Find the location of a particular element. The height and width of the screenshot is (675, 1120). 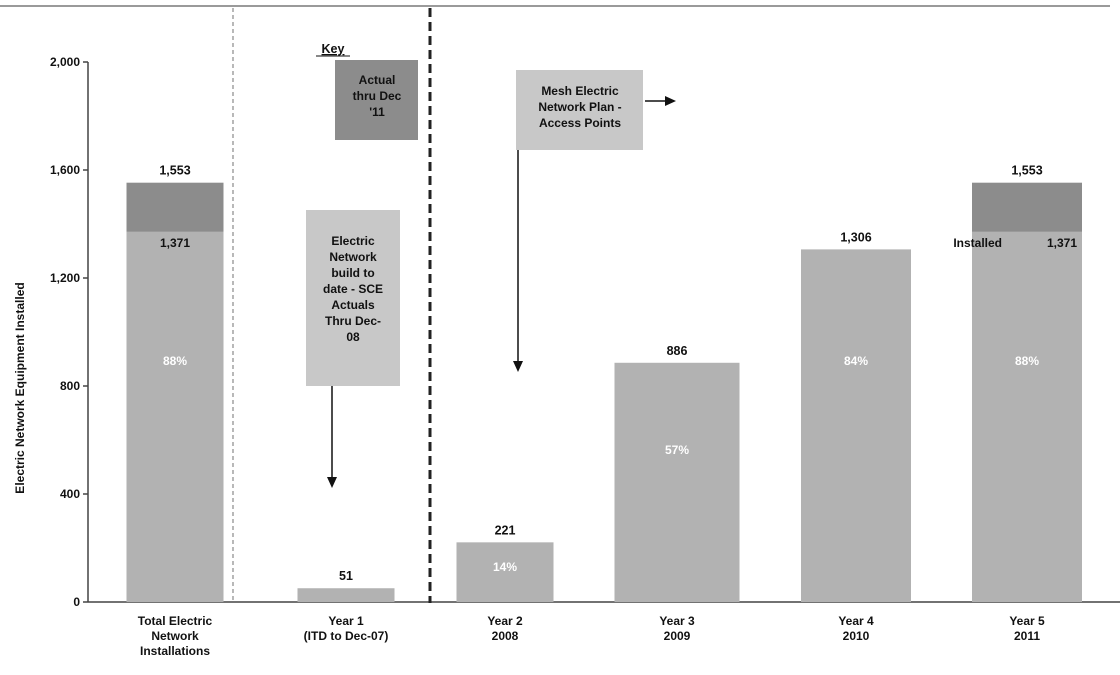

percent-label: 84% is located at coordinates (856, 361).